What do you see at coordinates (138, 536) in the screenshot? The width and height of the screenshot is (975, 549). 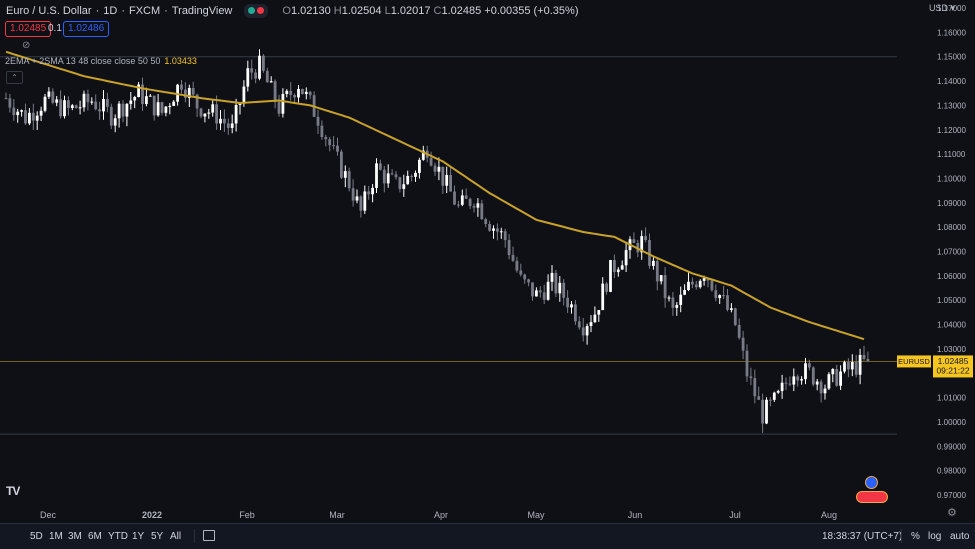 I see `range-button-1y: 1Y` at bounding box center [138, 536].